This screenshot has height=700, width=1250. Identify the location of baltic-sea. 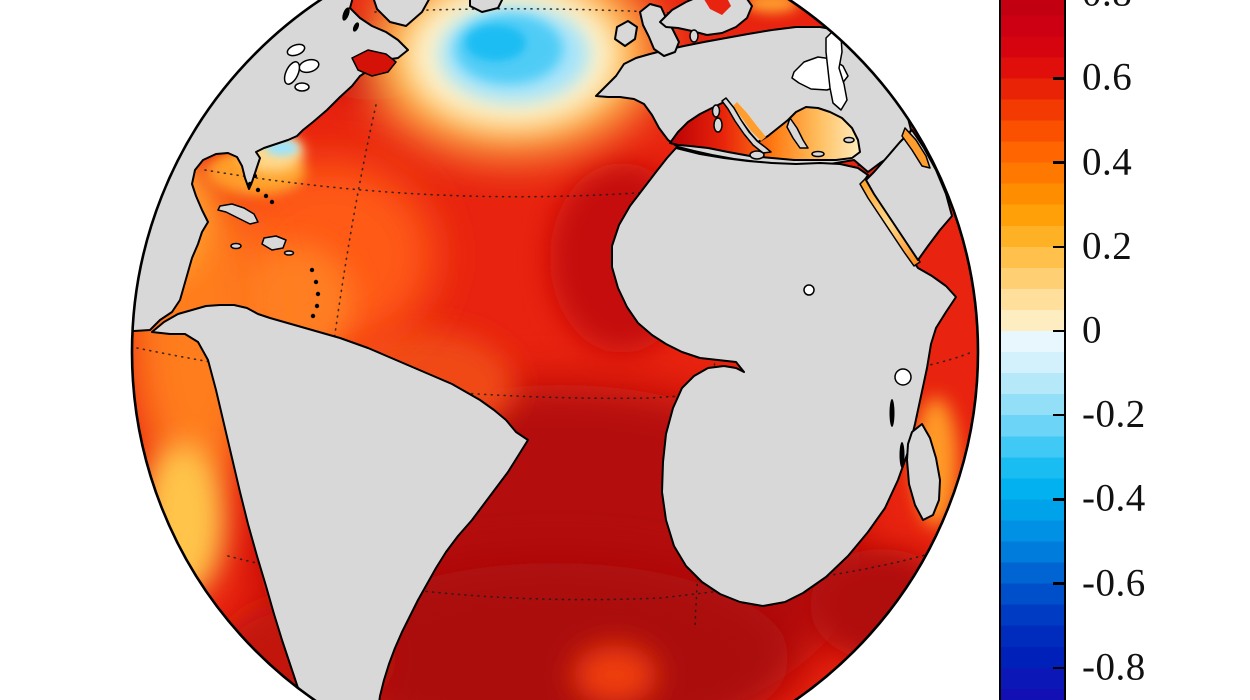
(716, 7).